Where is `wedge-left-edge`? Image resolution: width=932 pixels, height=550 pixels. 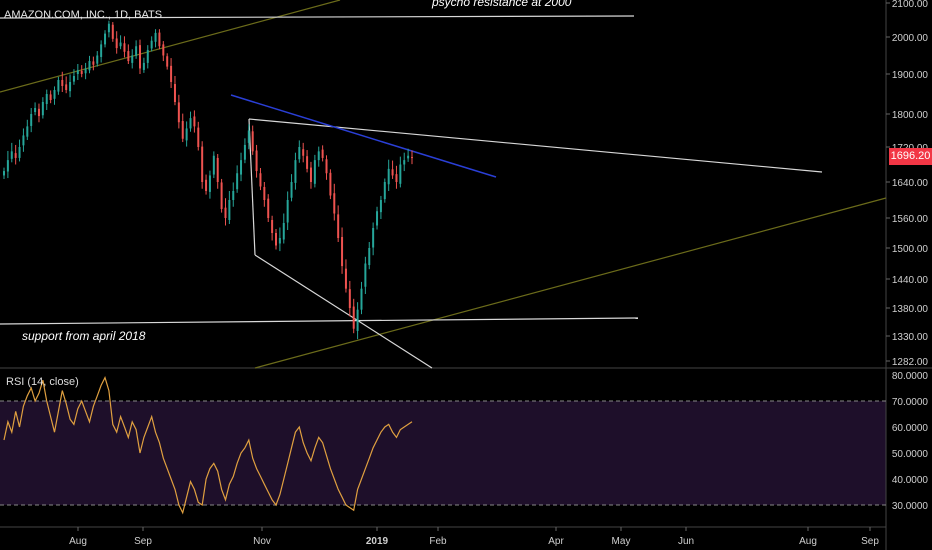 wedge-left-edge is located at coordinates (252, 187).